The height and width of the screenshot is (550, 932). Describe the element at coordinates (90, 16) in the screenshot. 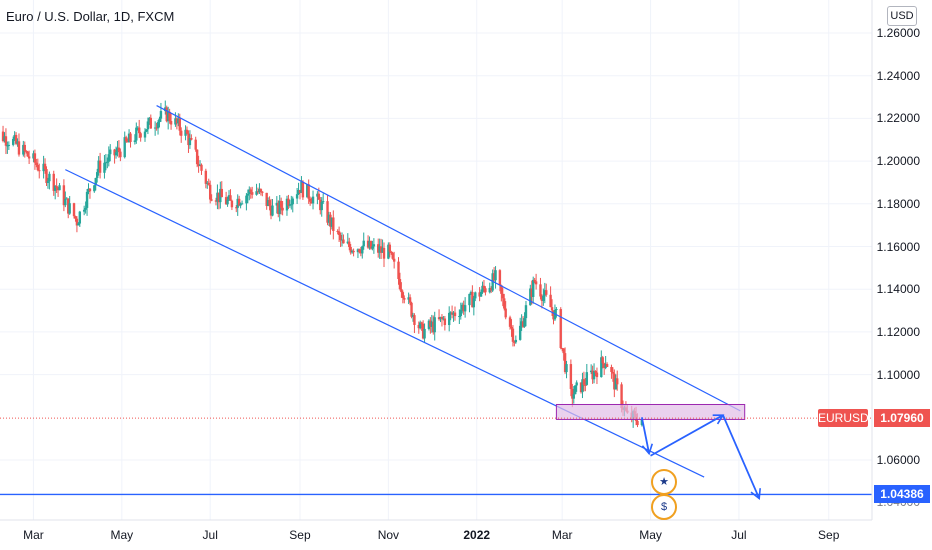

I see `chart-title: Euro / U.S. Dollar, 1D, FXCM` at that location.